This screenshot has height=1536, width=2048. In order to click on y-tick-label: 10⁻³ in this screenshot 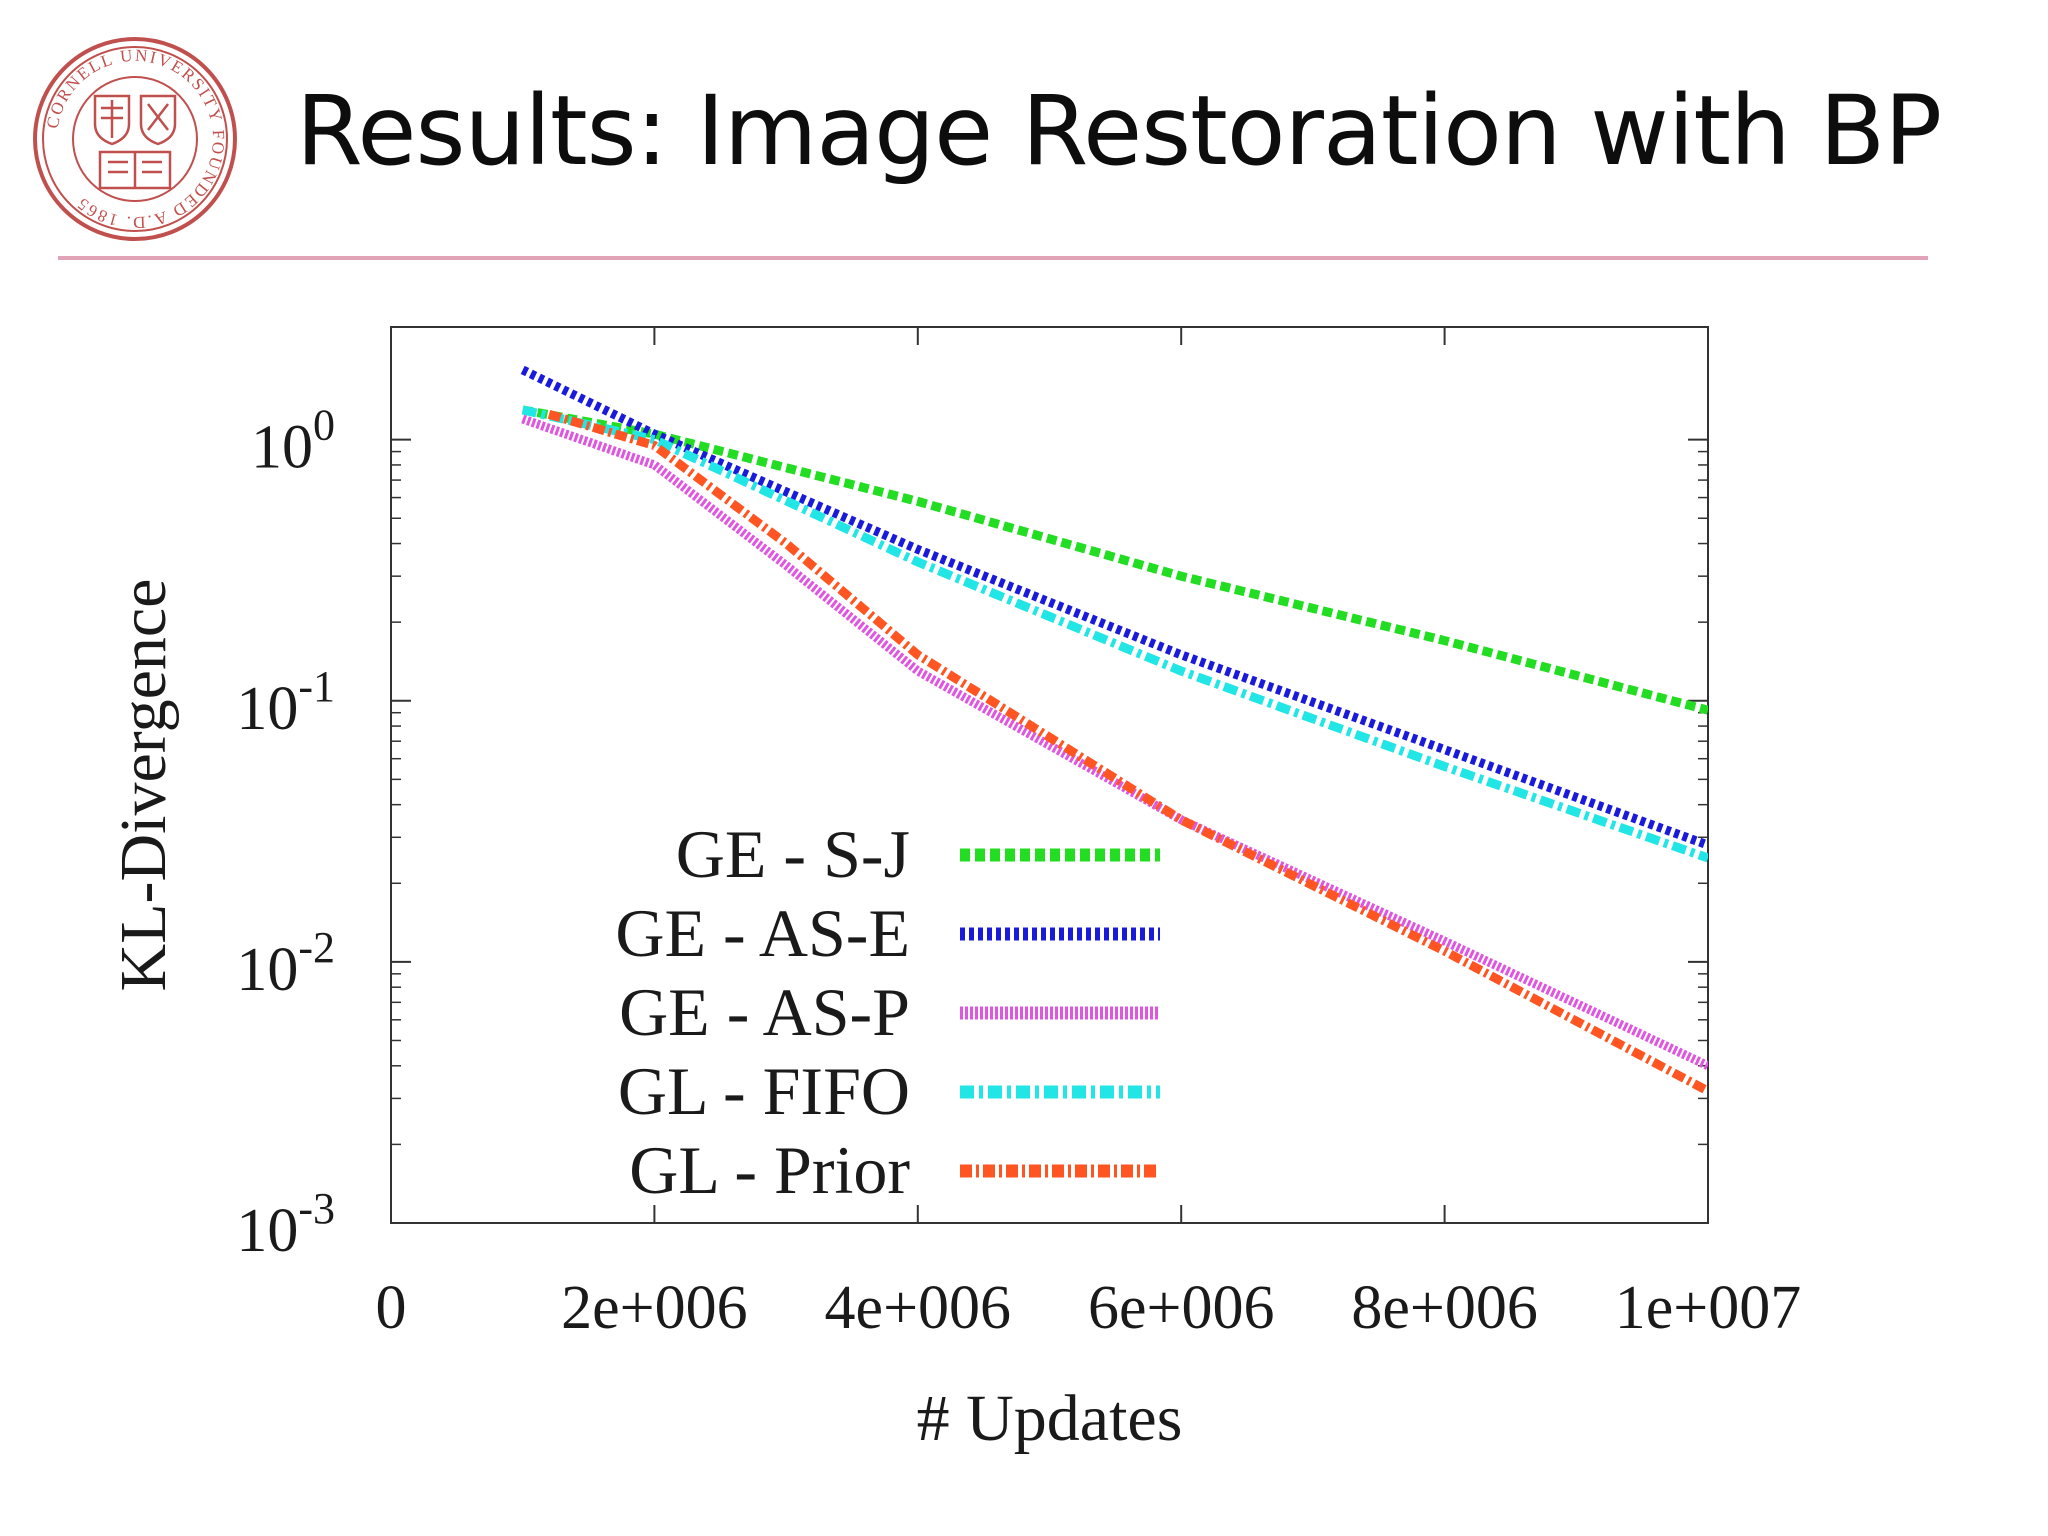, I will do `click(285, 1224)`.